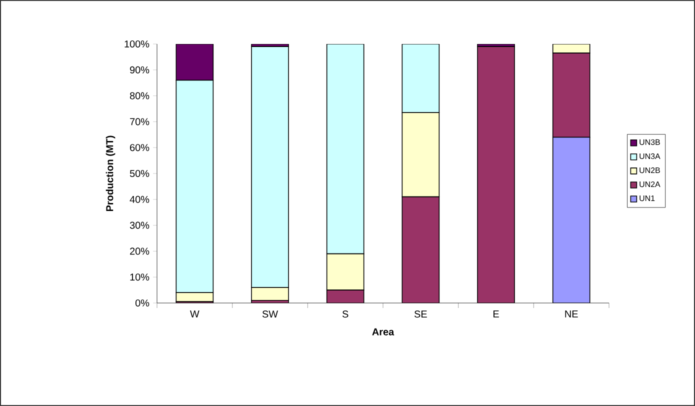 The width and height of the screenshot is (695, 406). I want to click on x-tick-label: W, so click(195, 314).